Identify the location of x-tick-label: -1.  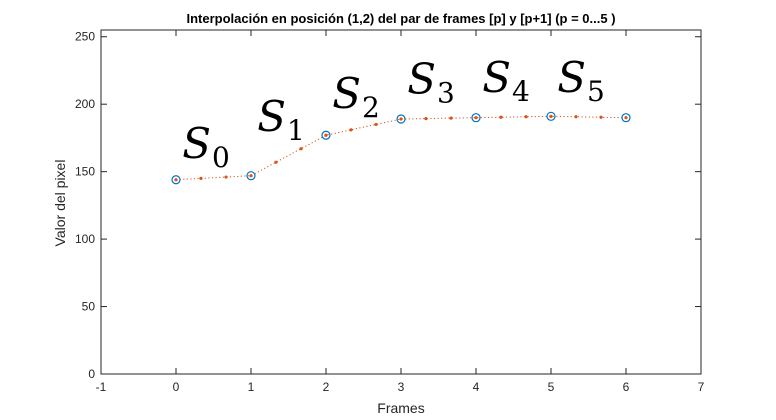
(101, 387).